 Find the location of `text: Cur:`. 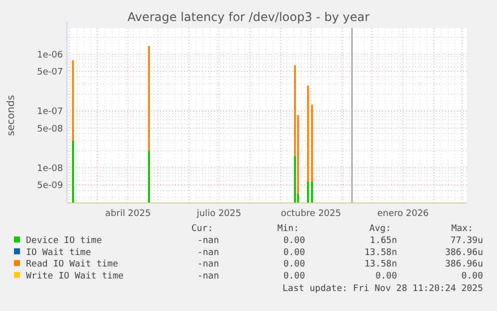

text: Cur: is located at coordinates (202, 229).